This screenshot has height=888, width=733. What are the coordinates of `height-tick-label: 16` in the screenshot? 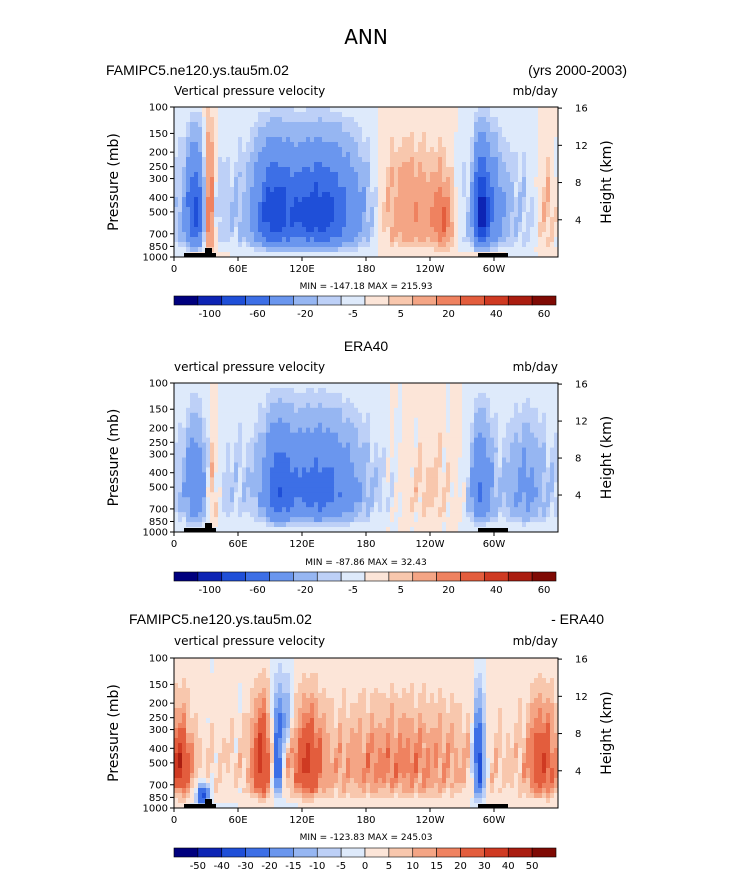 It's located at (581, 109).